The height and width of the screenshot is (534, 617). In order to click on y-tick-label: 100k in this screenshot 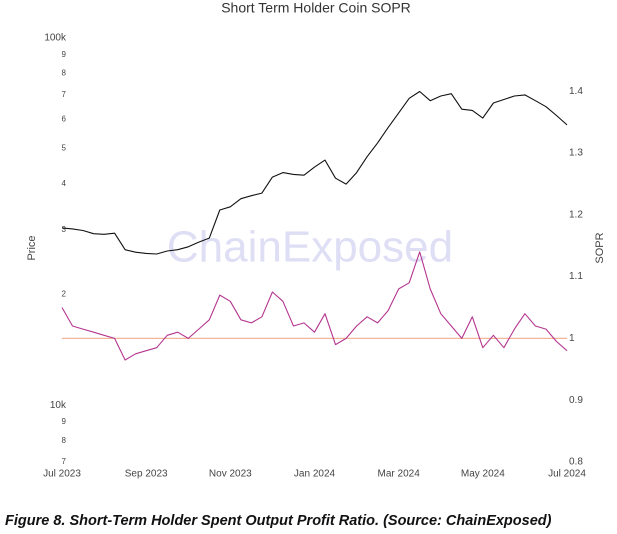, I will do `click(55, 38)`.